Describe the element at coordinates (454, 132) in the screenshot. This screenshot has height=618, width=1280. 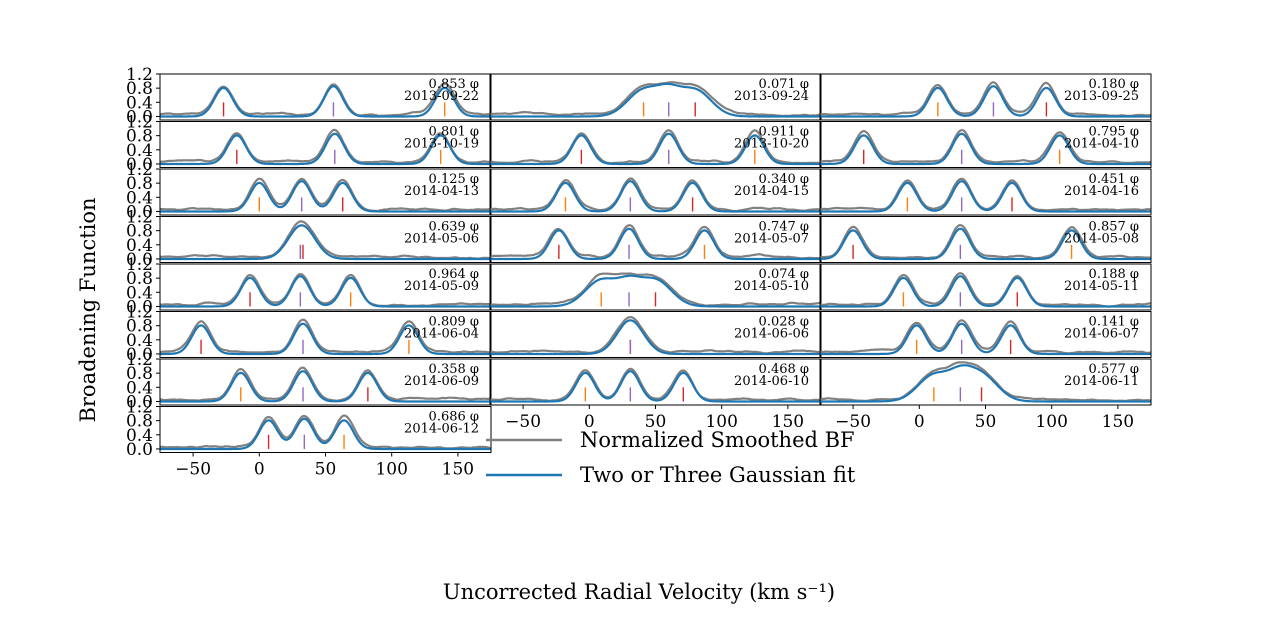
I see `phase-label: 0.801 φ` at that location.